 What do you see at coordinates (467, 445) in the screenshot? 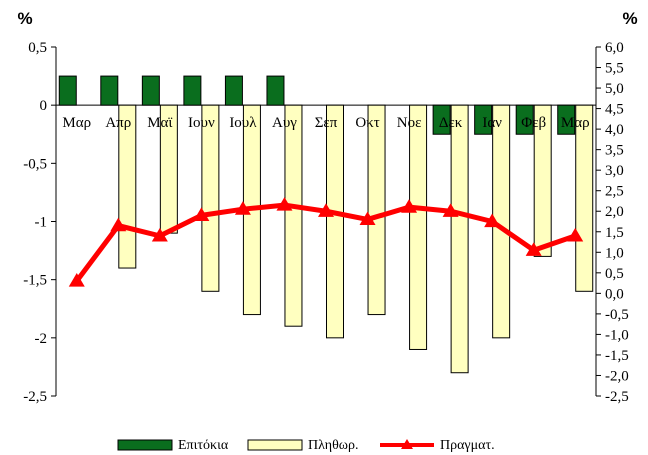
I see `legend-label-real: Πραγματ.` at bounding box center [467, 445].